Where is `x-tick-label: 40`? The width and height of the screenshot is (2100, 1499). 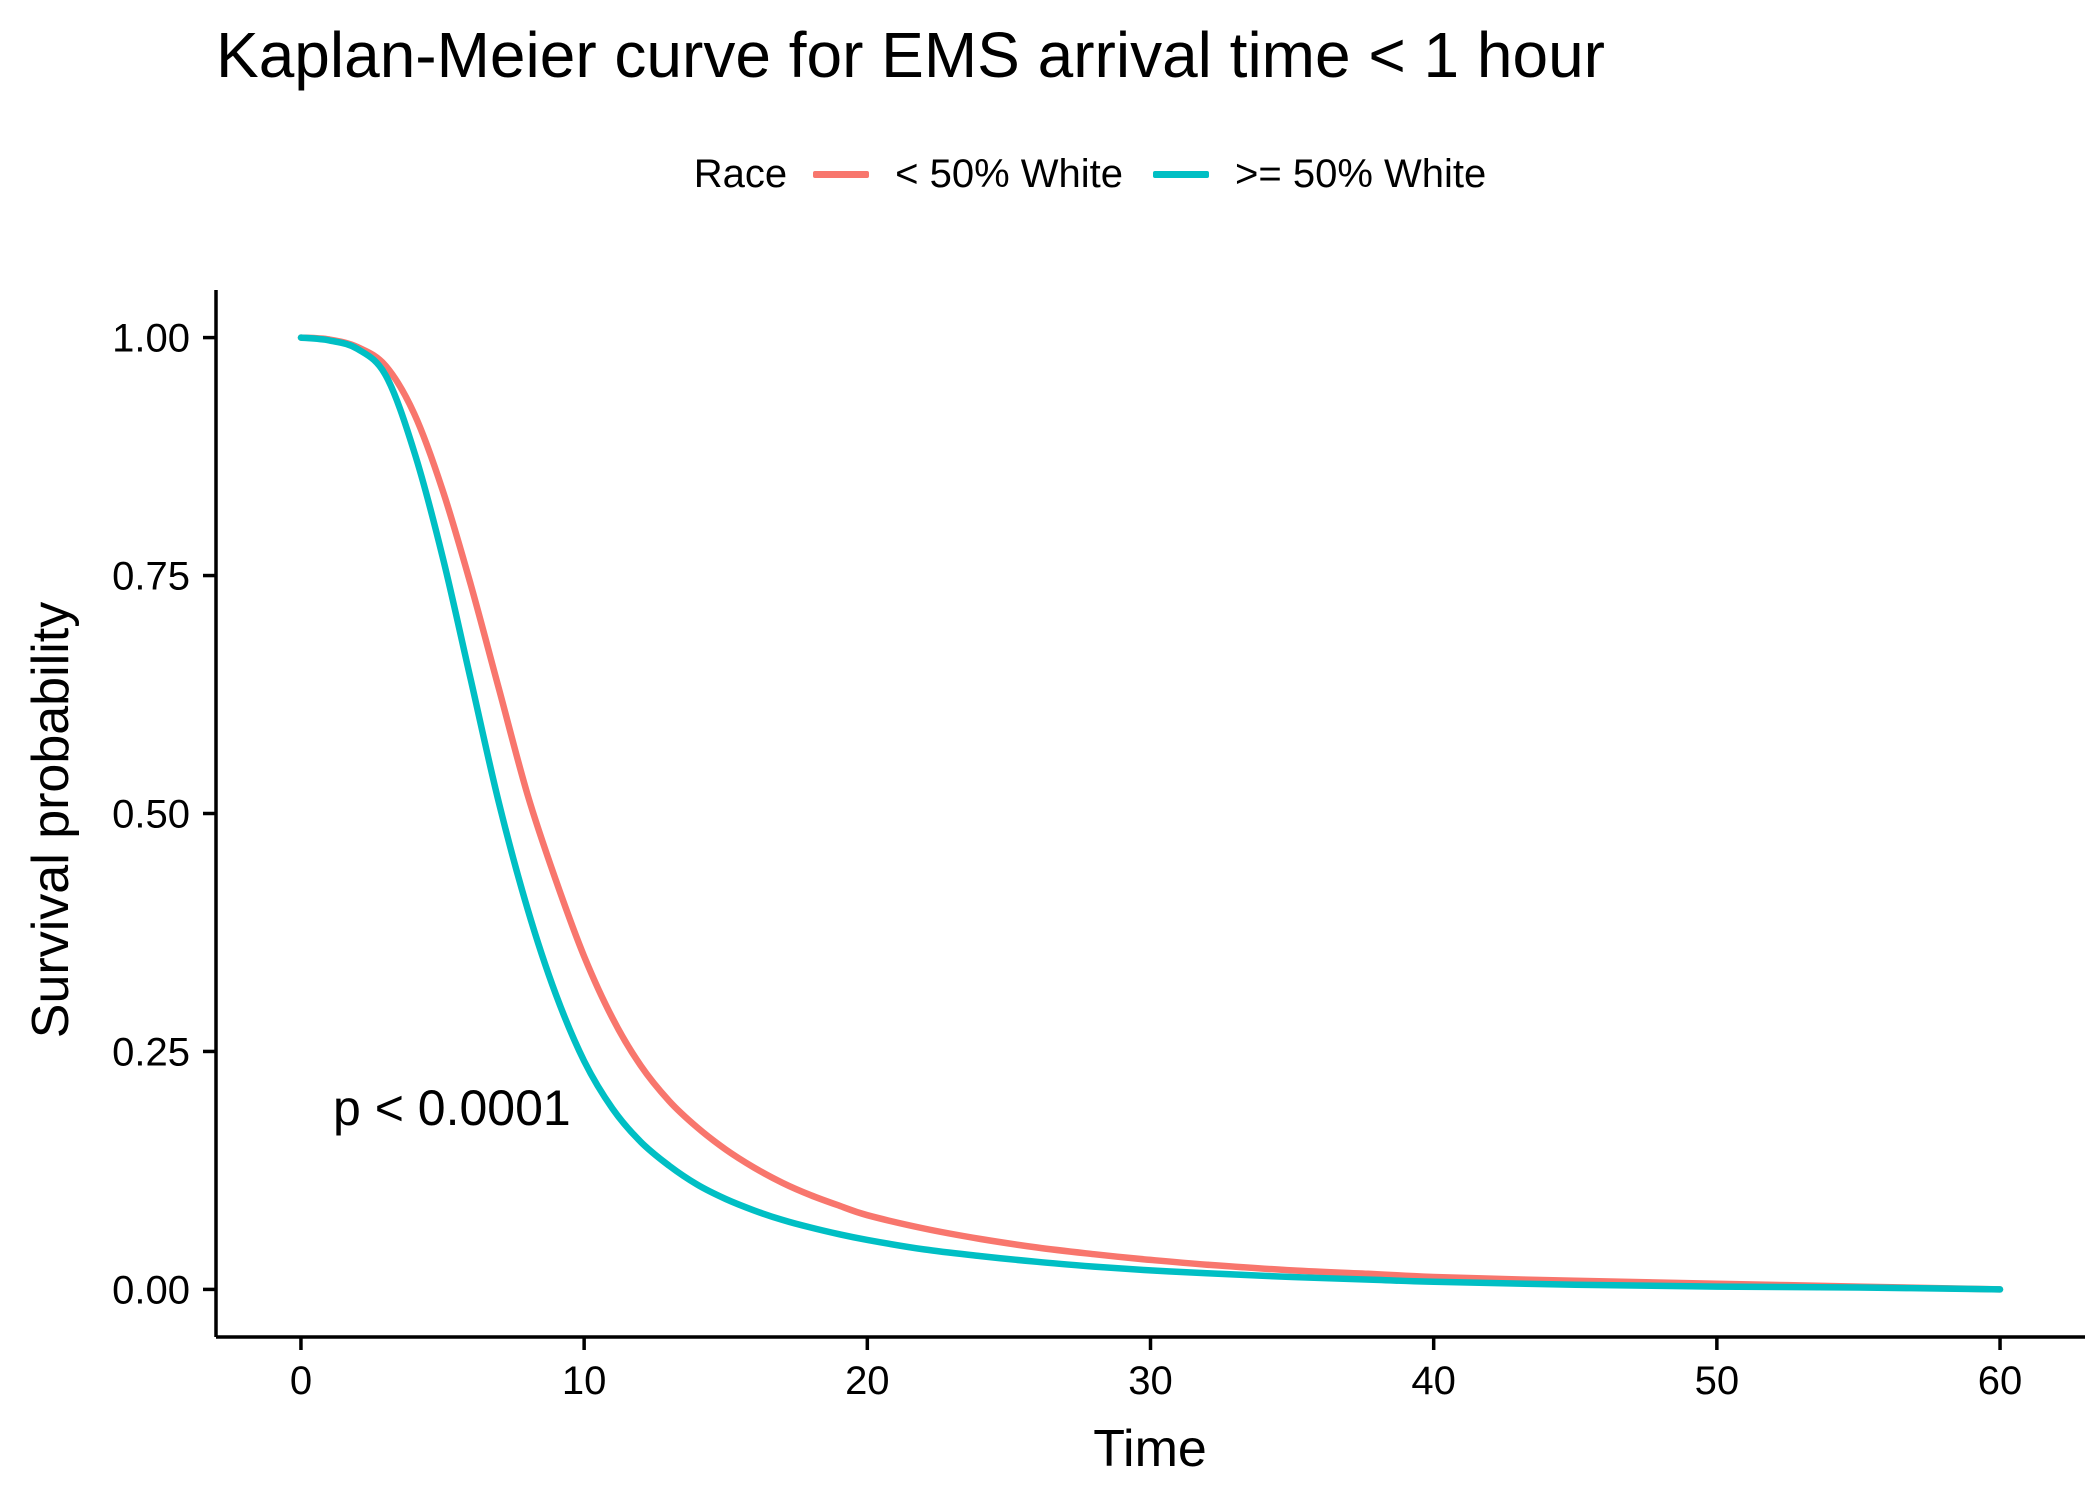
x-tick-label: 40 is located at coordinates (1433, 1381).